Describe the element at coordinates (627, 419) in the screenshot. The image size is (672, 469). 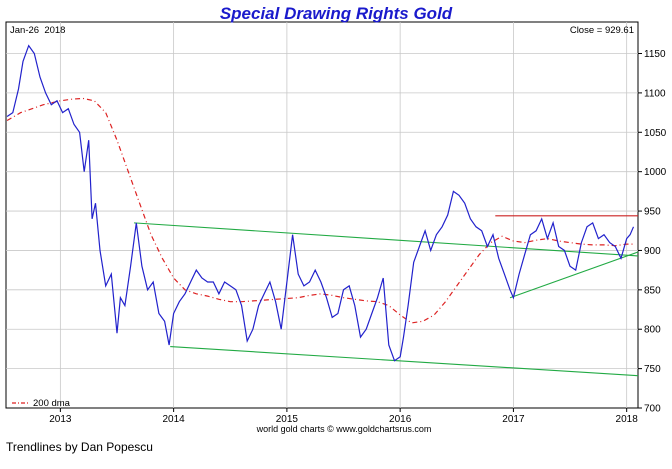
I see `x-tick-label: 2018` at that location.